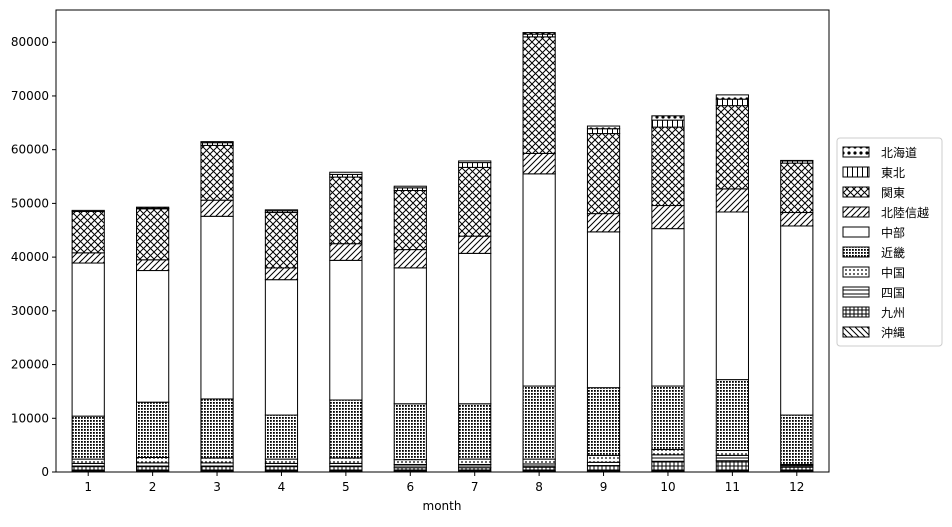 The height and width of the screenshot is (527, 952). Describe the element at coordinates (667, 487) in the screenshot. I see `x-tick-label: 10` at that location.